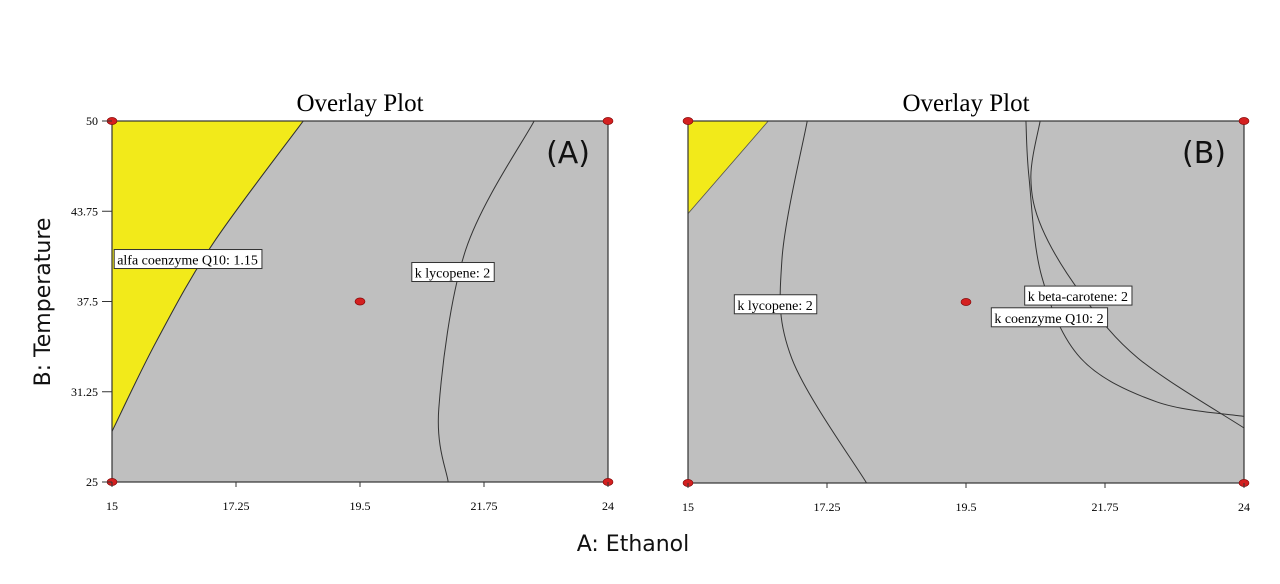 Image resolution: width=1280 pixels, height=584 pixels. What do you see at coordinates (84, 392) in the screenshot?
I see `y-tick-label: 31.25` at bounding box center [84, 392].